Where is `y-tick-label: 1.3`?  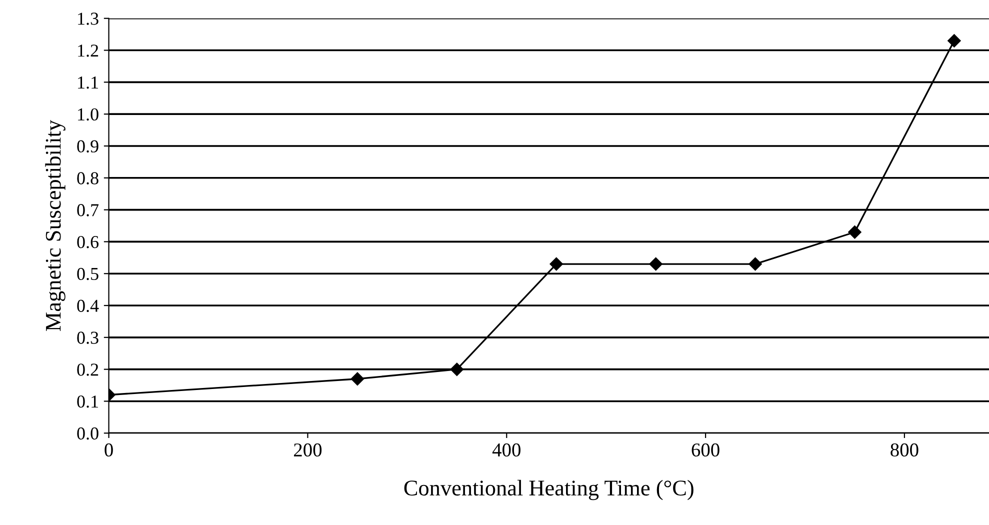 y-tick-label: 1.3 is located at coordinates (88, 18).